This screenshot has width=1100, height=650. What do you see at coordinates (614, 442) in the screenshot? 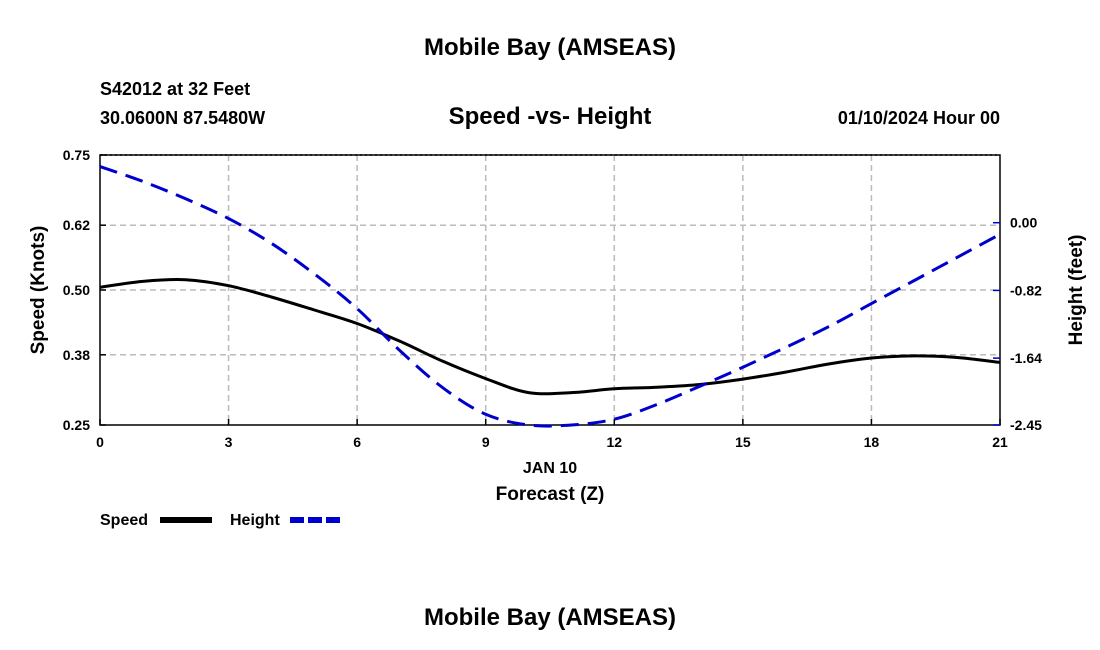
I see `x-tick-label: 12` at bounding box center [614, 442].